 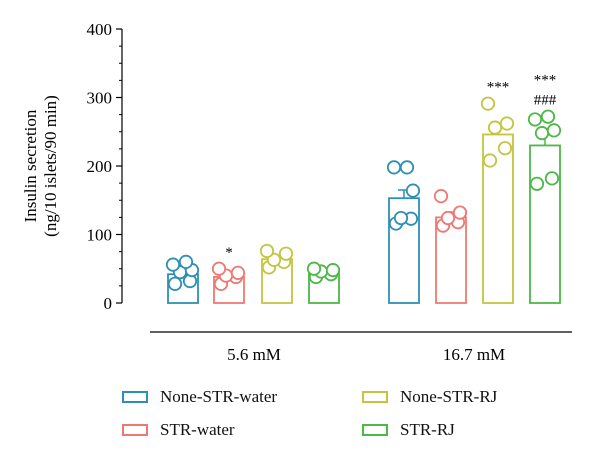 What do you see at coordinates (254, 354) in the screenshot?
I see `x-tick-label-0: 5.6 mM` at bounding box center [254, 354].